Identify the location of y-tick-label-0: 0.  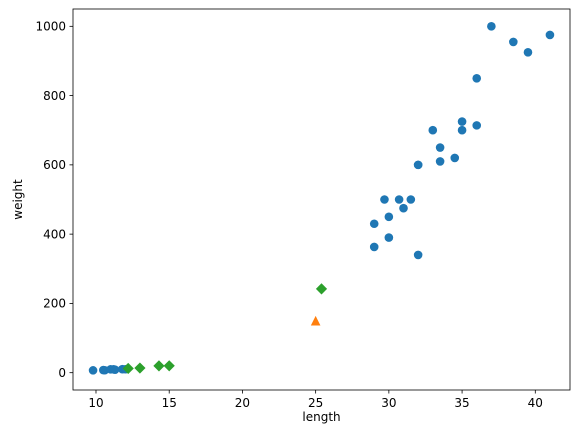
(62, 373).